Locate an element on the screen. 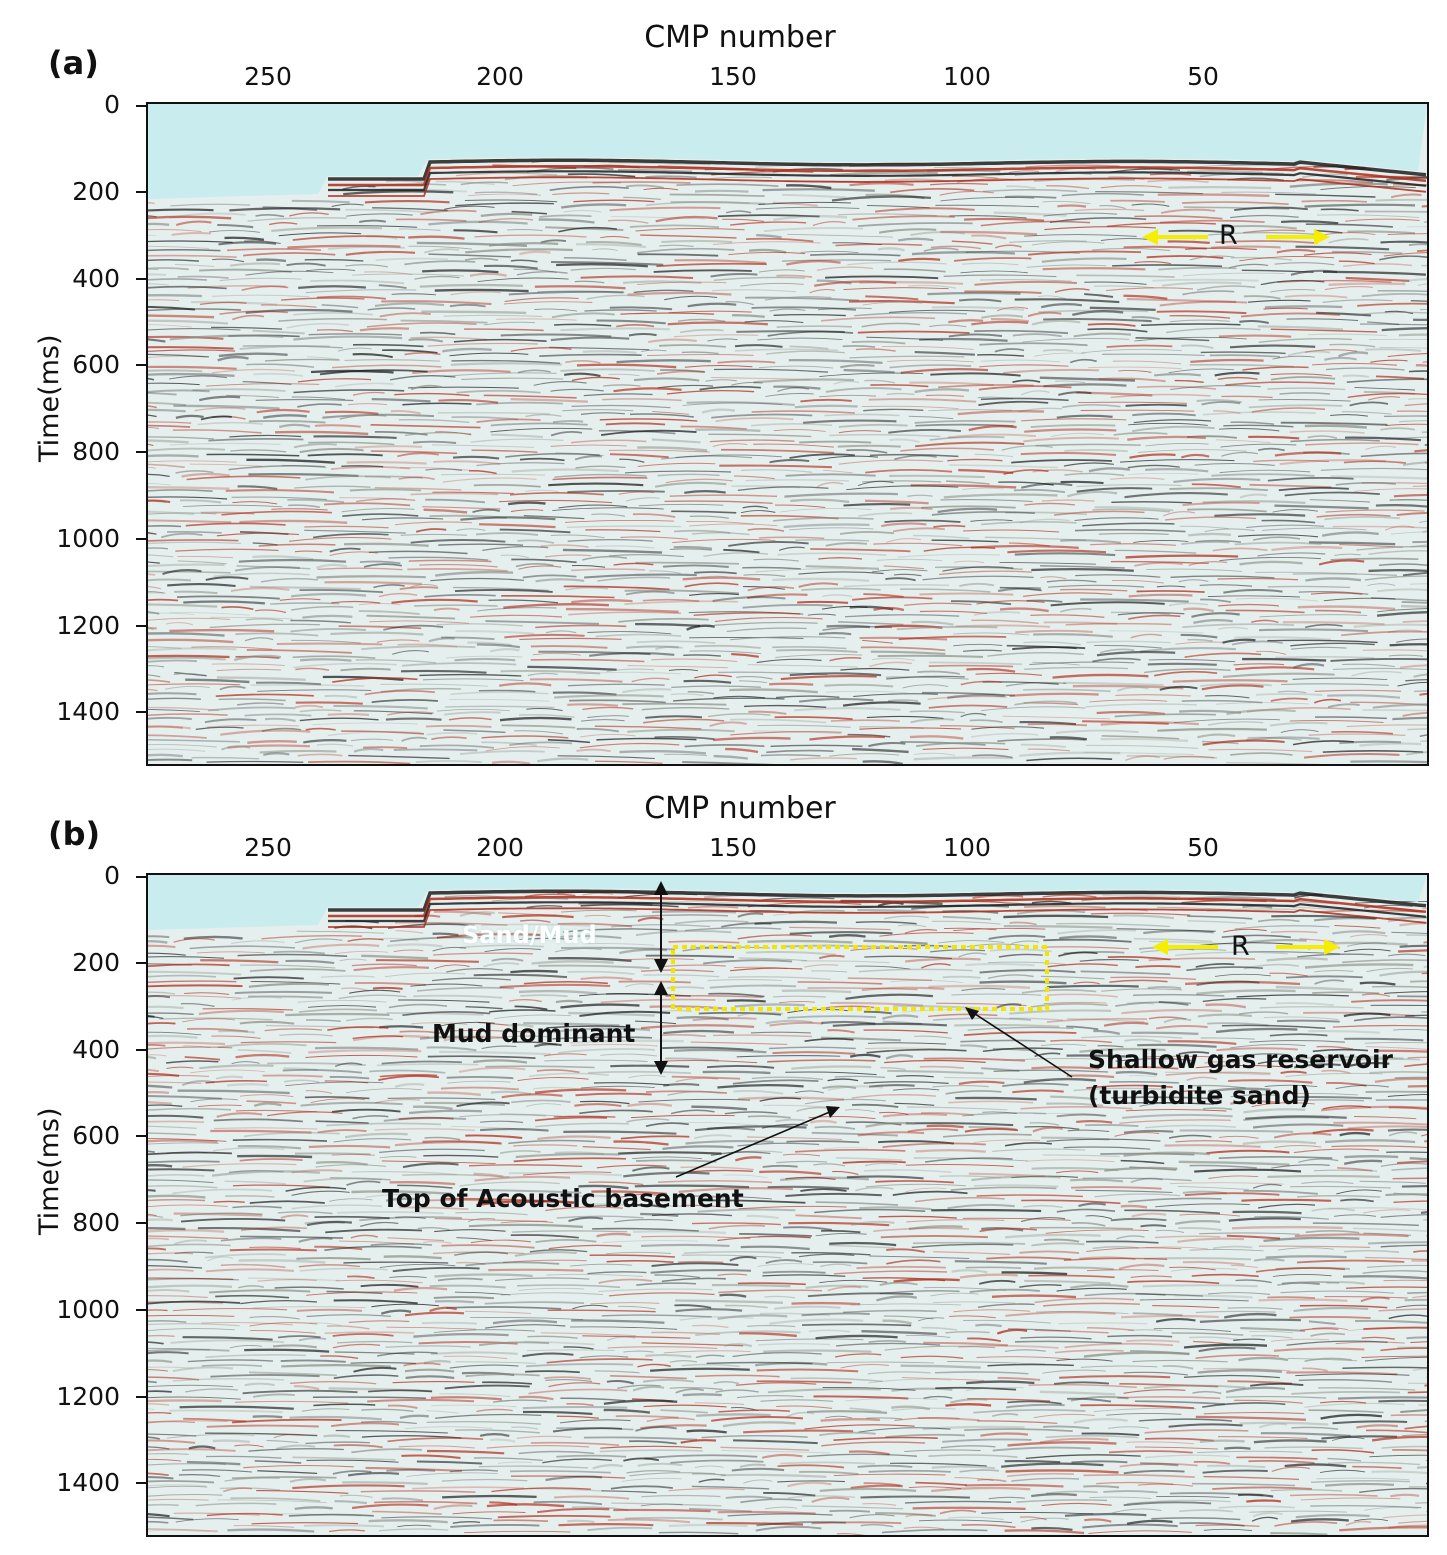  interpretation-overlay is located at coordinates (997, 1029).